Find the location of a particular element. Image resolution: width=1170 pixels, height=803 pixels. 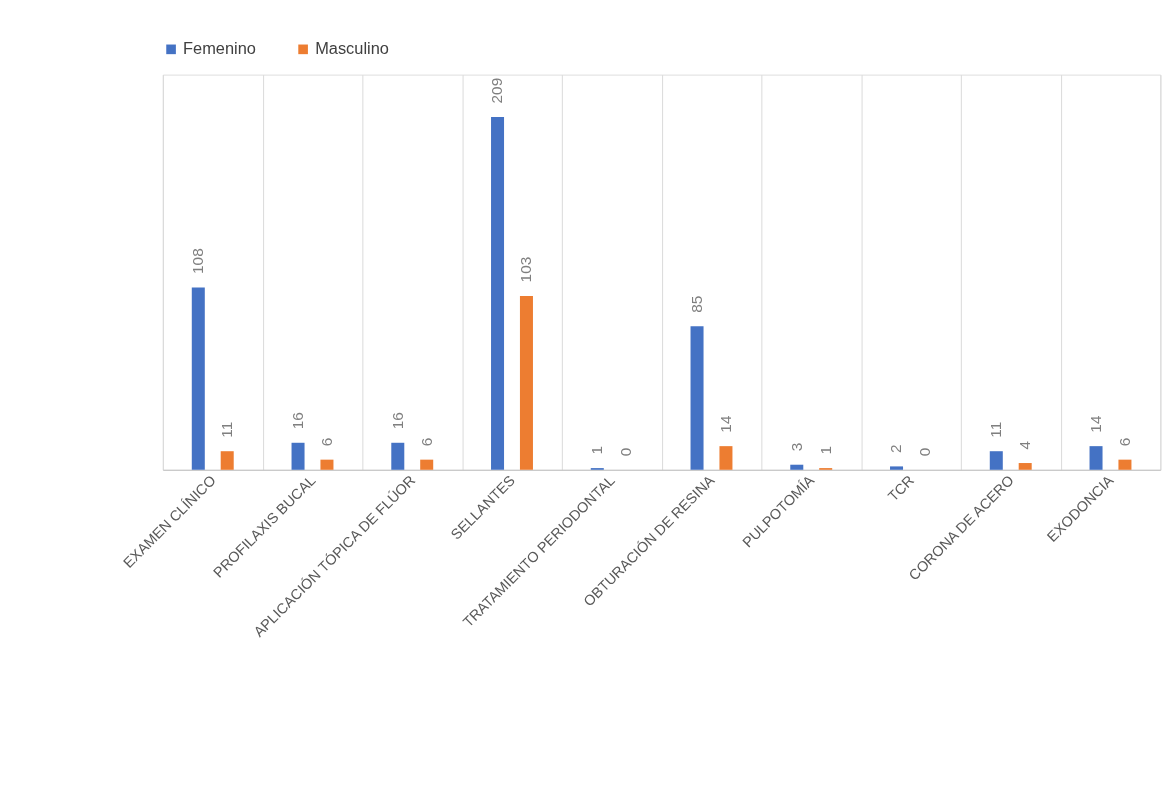

x-tick-label: TCR is located at coordinates (900, 488).